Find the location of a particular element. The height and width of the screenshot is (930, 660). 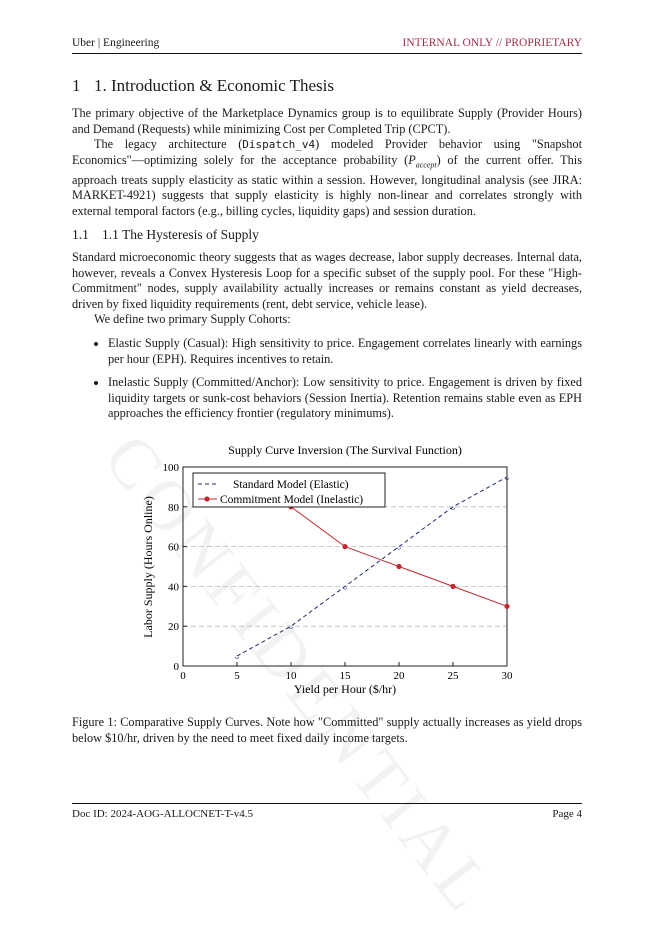

subsection-heading: 1.1 1.1 The Hysteresis of Supply is located at coordinates (165, 235).